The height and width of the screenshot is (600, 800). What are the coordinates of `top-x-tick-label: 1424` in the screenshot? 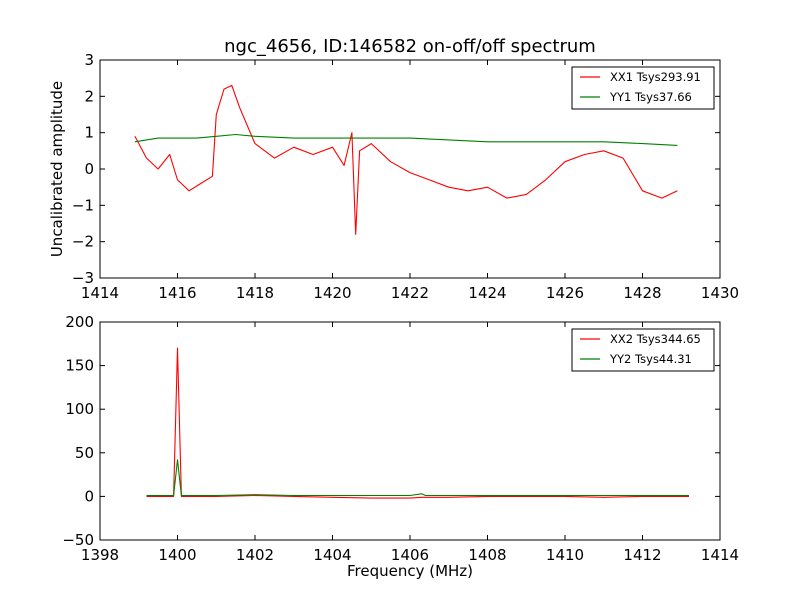 It's located at (487, 293).